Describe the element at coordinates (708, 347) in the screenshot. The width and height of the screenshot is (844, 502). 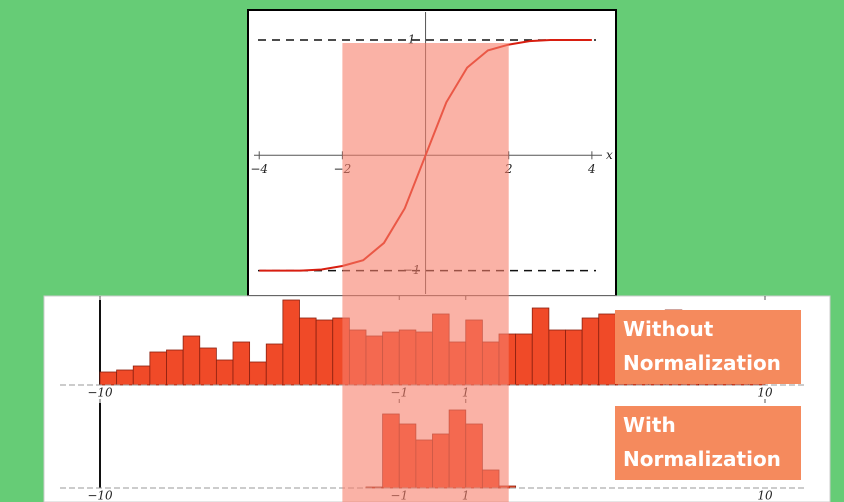
I see `annotation: Without Normalization` at that location.